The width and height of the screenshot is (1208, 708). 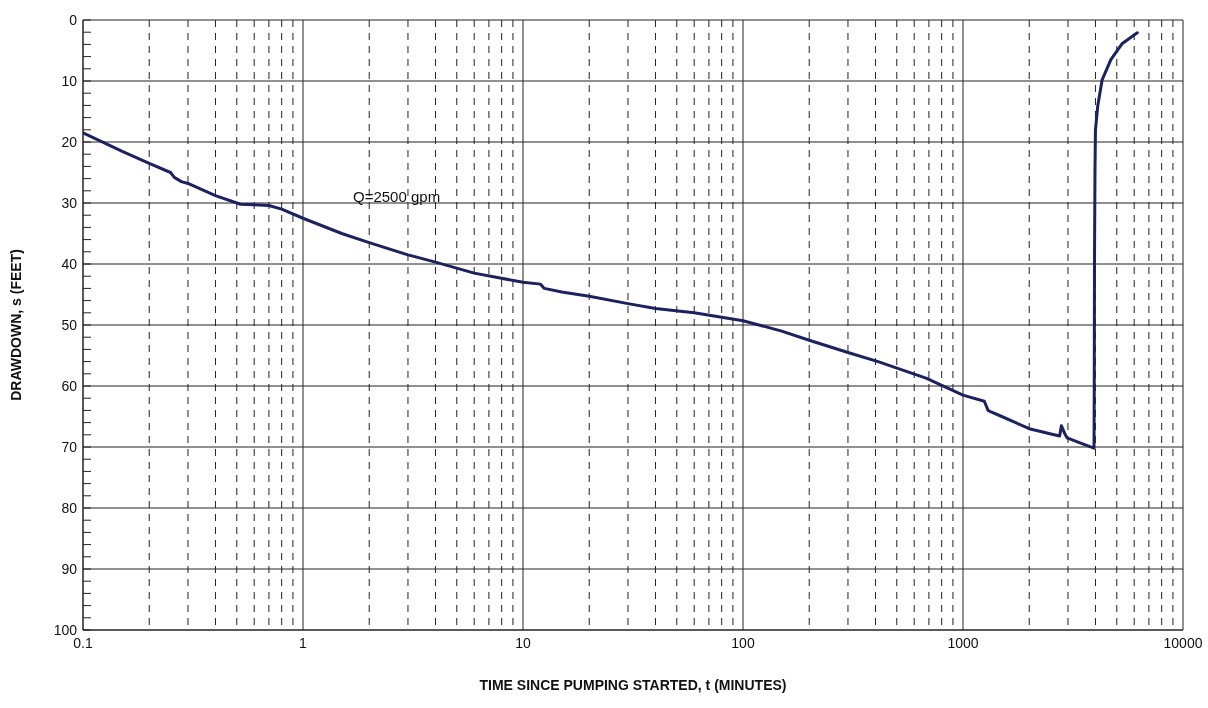 I want to click on y-tick-label: 90, so click(x=69, y=568).